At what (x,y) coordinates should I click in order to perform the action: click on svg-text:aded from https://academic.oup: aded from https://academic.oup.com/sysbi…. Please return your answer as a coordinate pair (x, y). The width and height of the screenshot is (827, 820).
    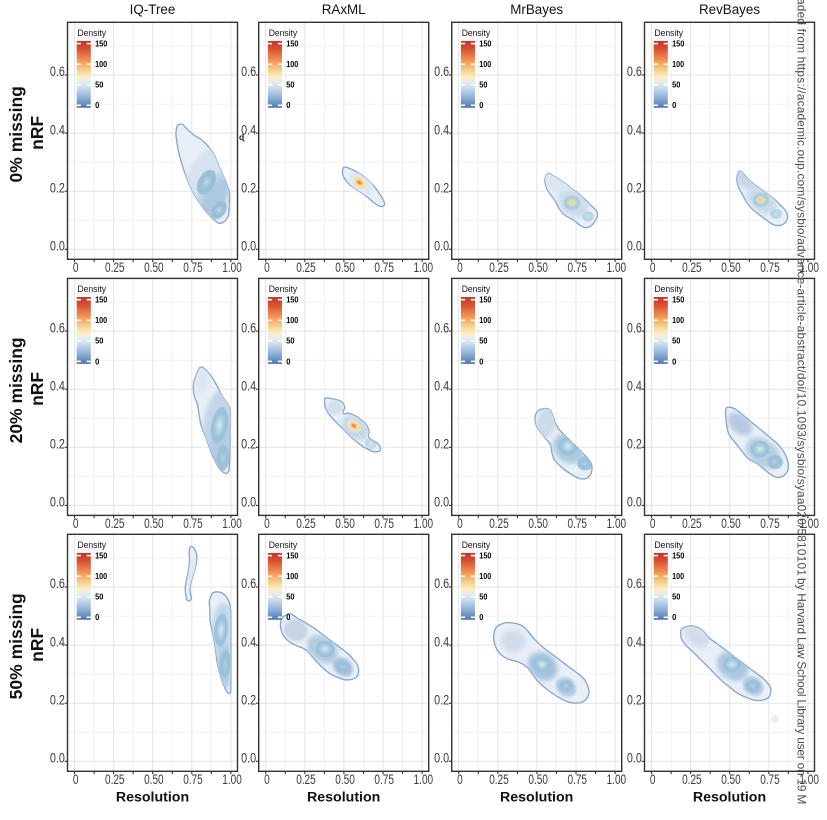
    Looking at the image, I should click on (802, 288).